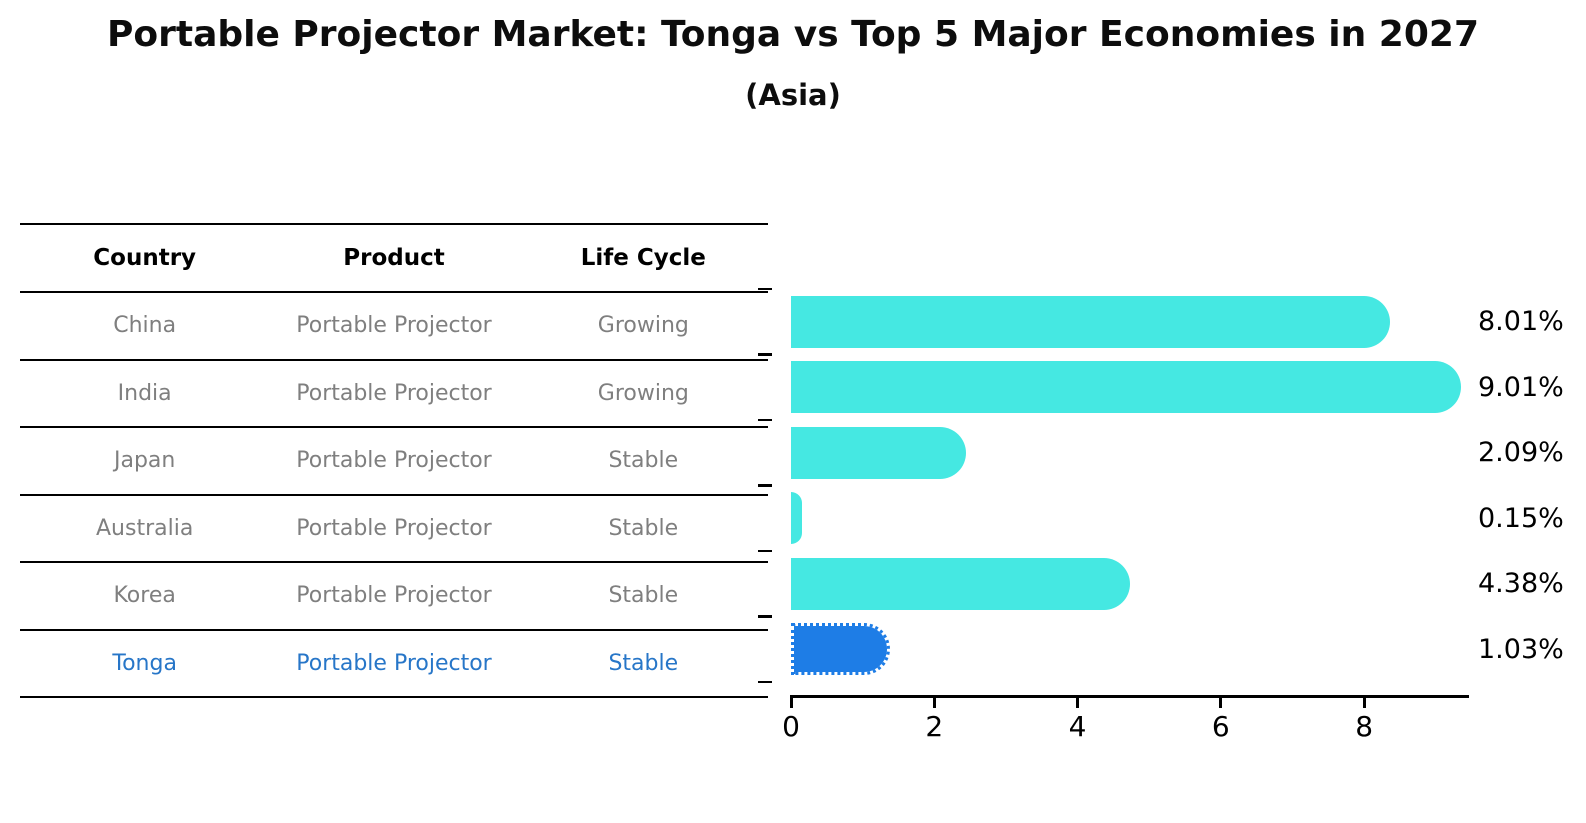  I want to click on table-row-india: India Portable Projector Growing, so click(394, 392).